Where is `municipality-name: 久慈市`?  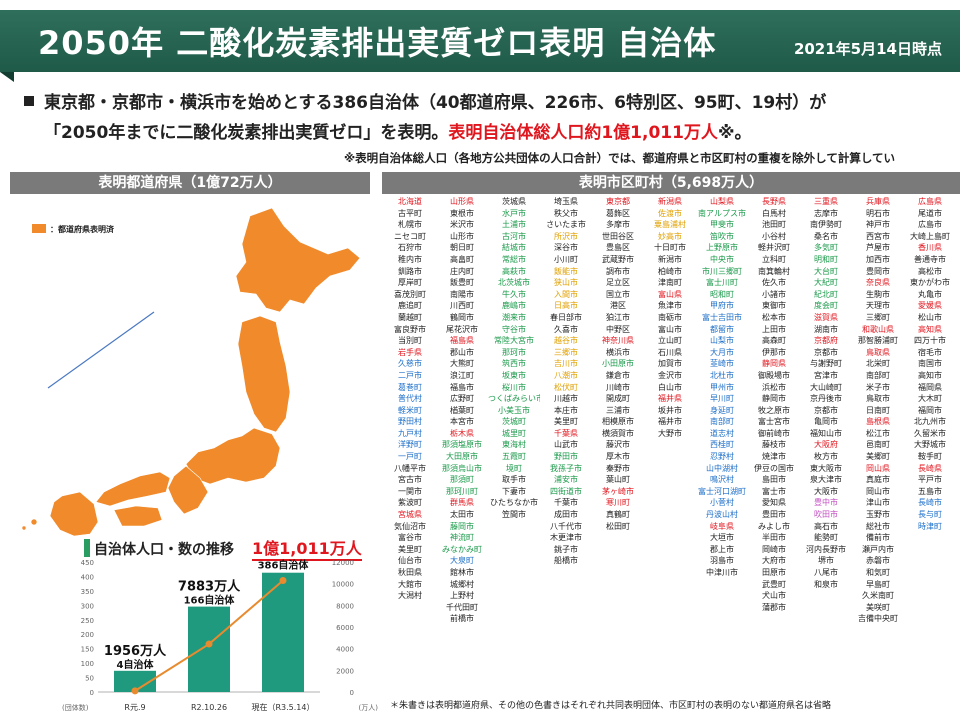 municipality-name: 久慈市 is located at coordinates (410, 364).